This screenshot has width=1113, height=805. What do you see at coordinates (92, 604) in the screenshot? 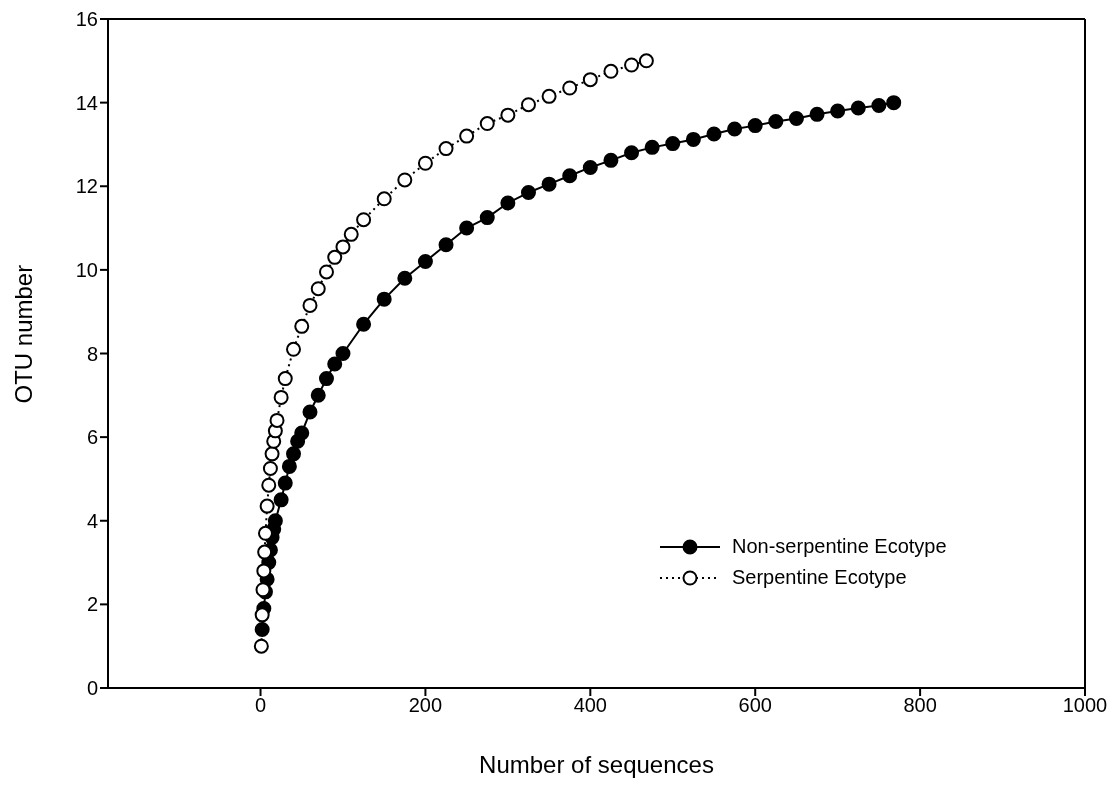
I see `y-tick-label: 2` at bounding box center [92, 604].